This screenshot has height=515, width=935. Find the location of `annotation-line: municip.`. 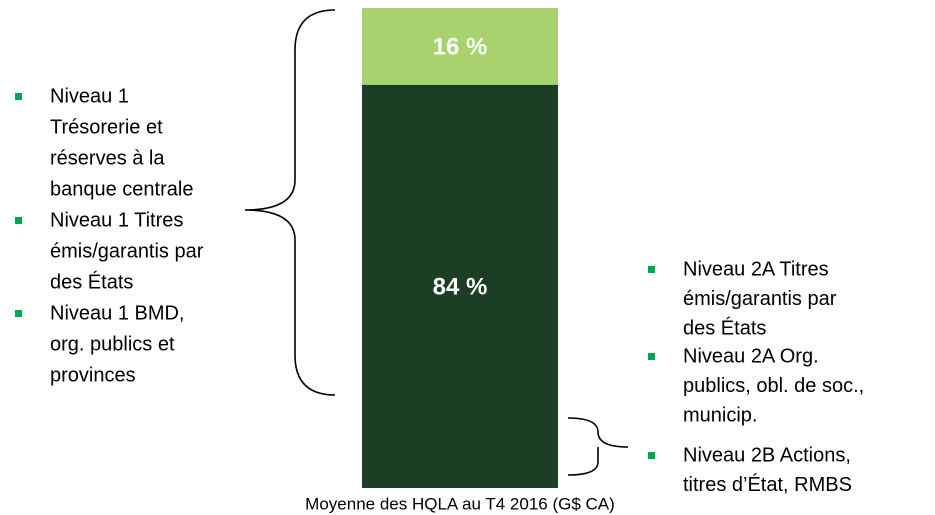

annotation-line: municip. is located at coordinates (720, 415).